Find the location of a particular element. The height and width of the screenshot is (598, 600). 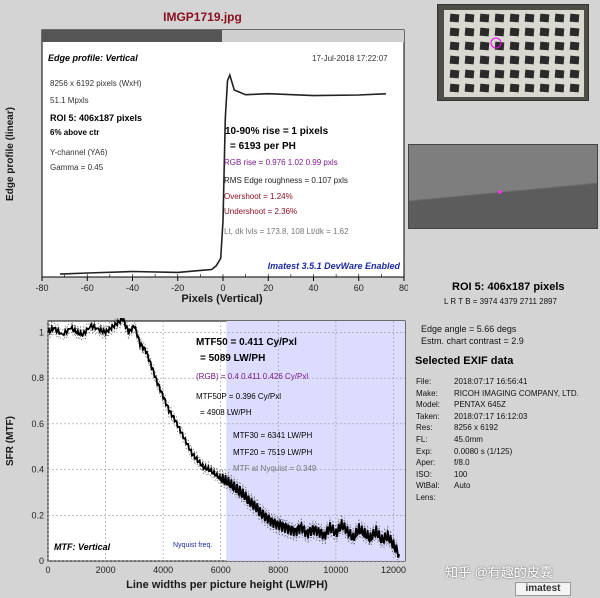

mtf-xtick-label: 10000 is located at coordinates (335, 570).